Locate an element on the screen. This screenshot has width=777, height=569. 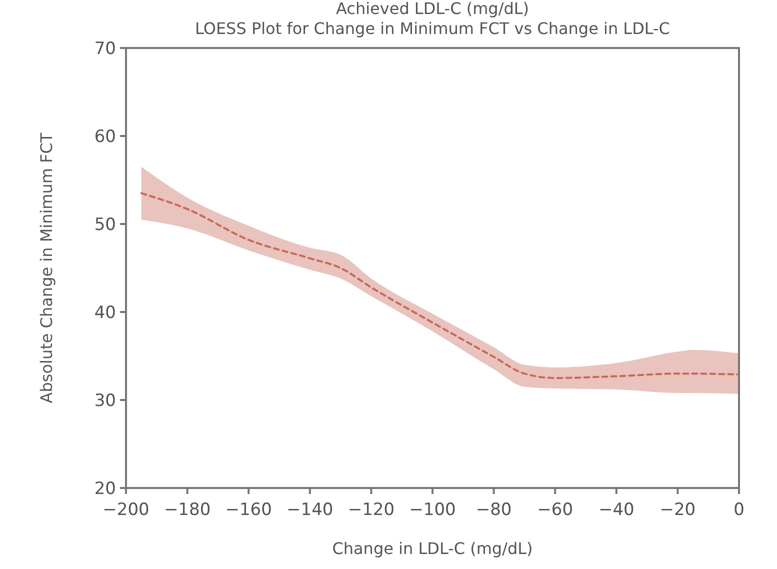
y-tick-label: 50 is located at coordinates (105, 224).